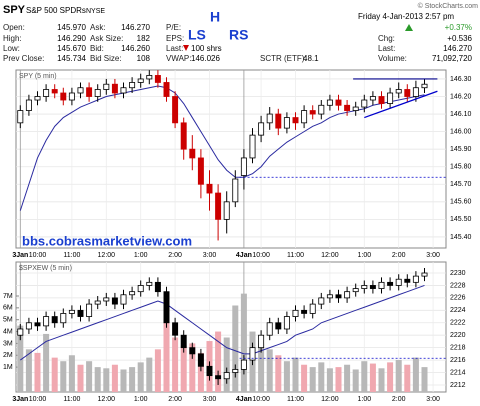 Image resolution: width=480 pixels, height=406 pixels. What do you see at coordinates (23, 58) in the screenshot?
I see `field-label: Prev Close:` at bounding box center [23, 58].